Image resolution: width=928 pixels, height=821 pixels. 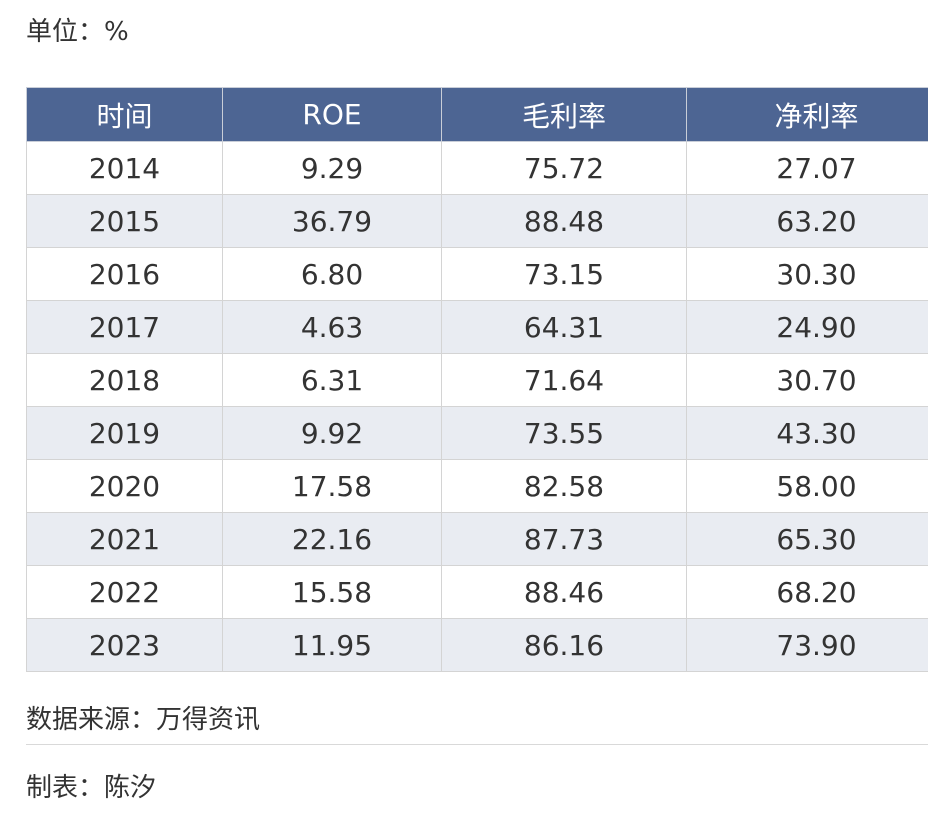 I want to click on cell-year: 2019, so click(x=124, y=433).